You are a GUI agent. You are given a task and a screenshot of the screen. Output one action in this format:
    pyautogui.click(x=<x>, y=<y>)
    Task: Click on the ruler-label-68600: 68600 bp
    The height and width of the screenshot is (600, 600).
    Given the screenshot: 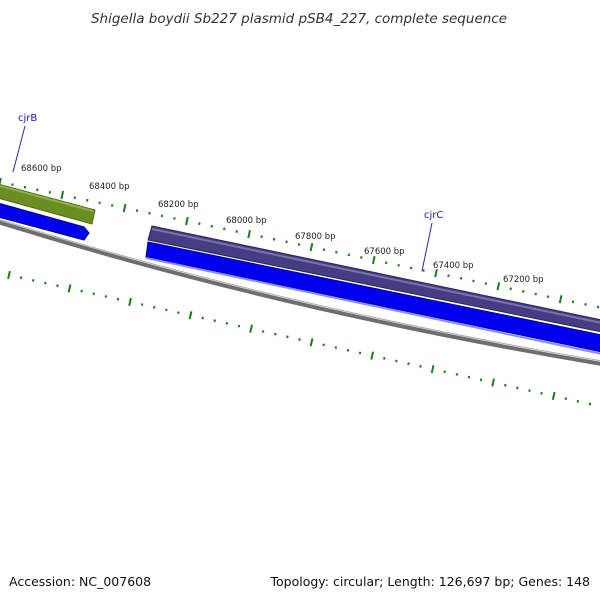 What is the action you would take?
    pyautogui.click(x=41, y=169)
    